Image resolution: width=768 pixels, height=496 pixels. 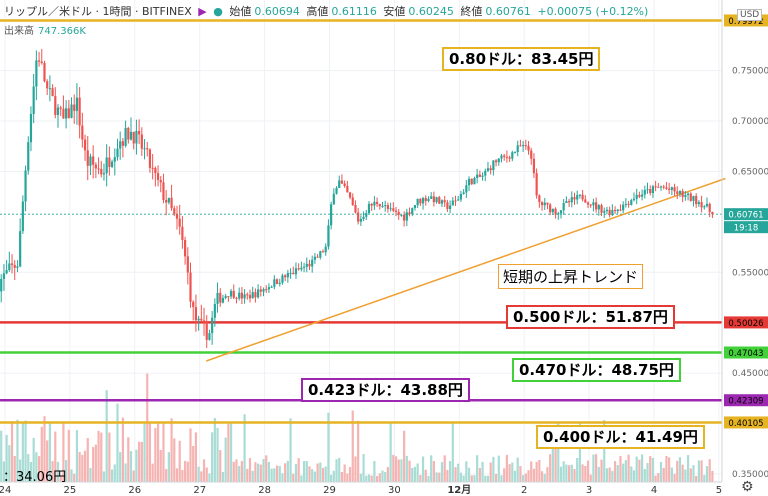 What do you see at coordinates (750, 273) in the screenshot?
I see `y-tick-label: 0.55000` at bounding box center [750, 273].